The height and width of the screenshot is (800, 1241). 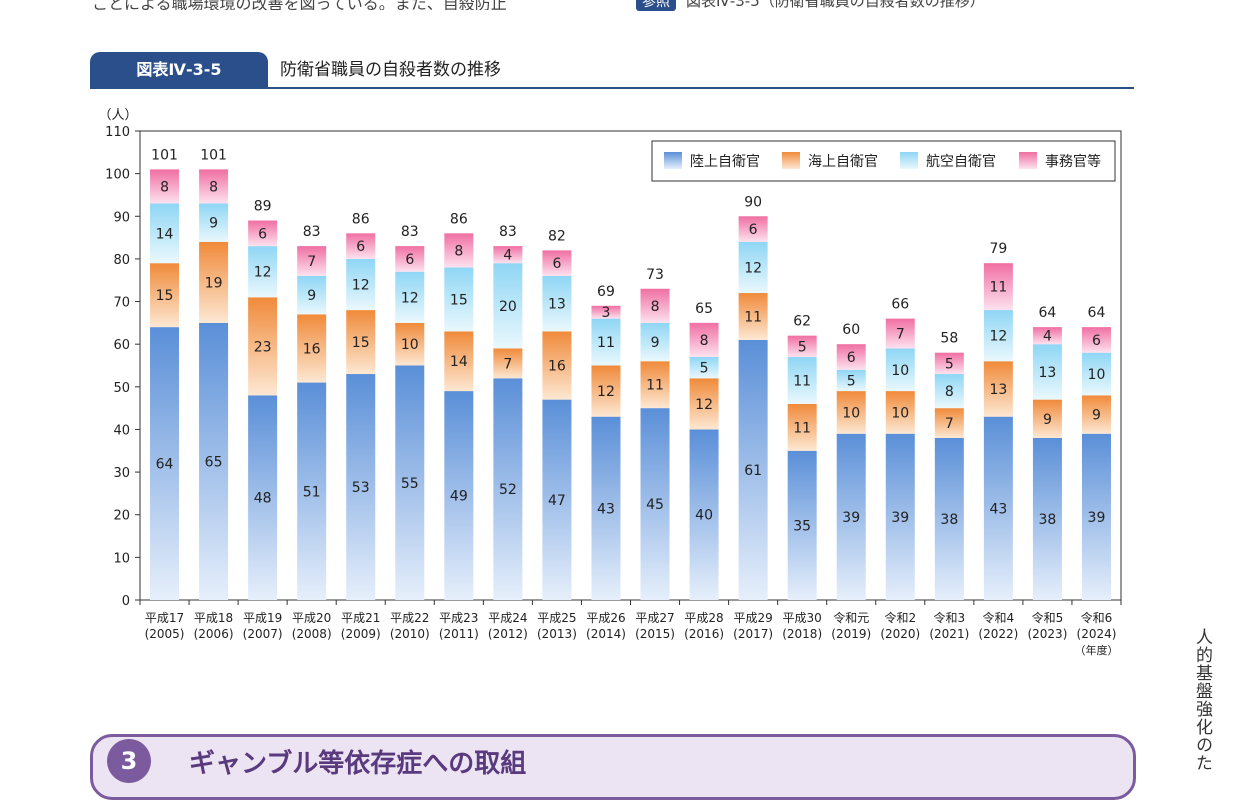 What do you see at coordinates (507, 618) in the screenshot?
I see `x-tick-label: 平成24` at bounding box center [507, 618].